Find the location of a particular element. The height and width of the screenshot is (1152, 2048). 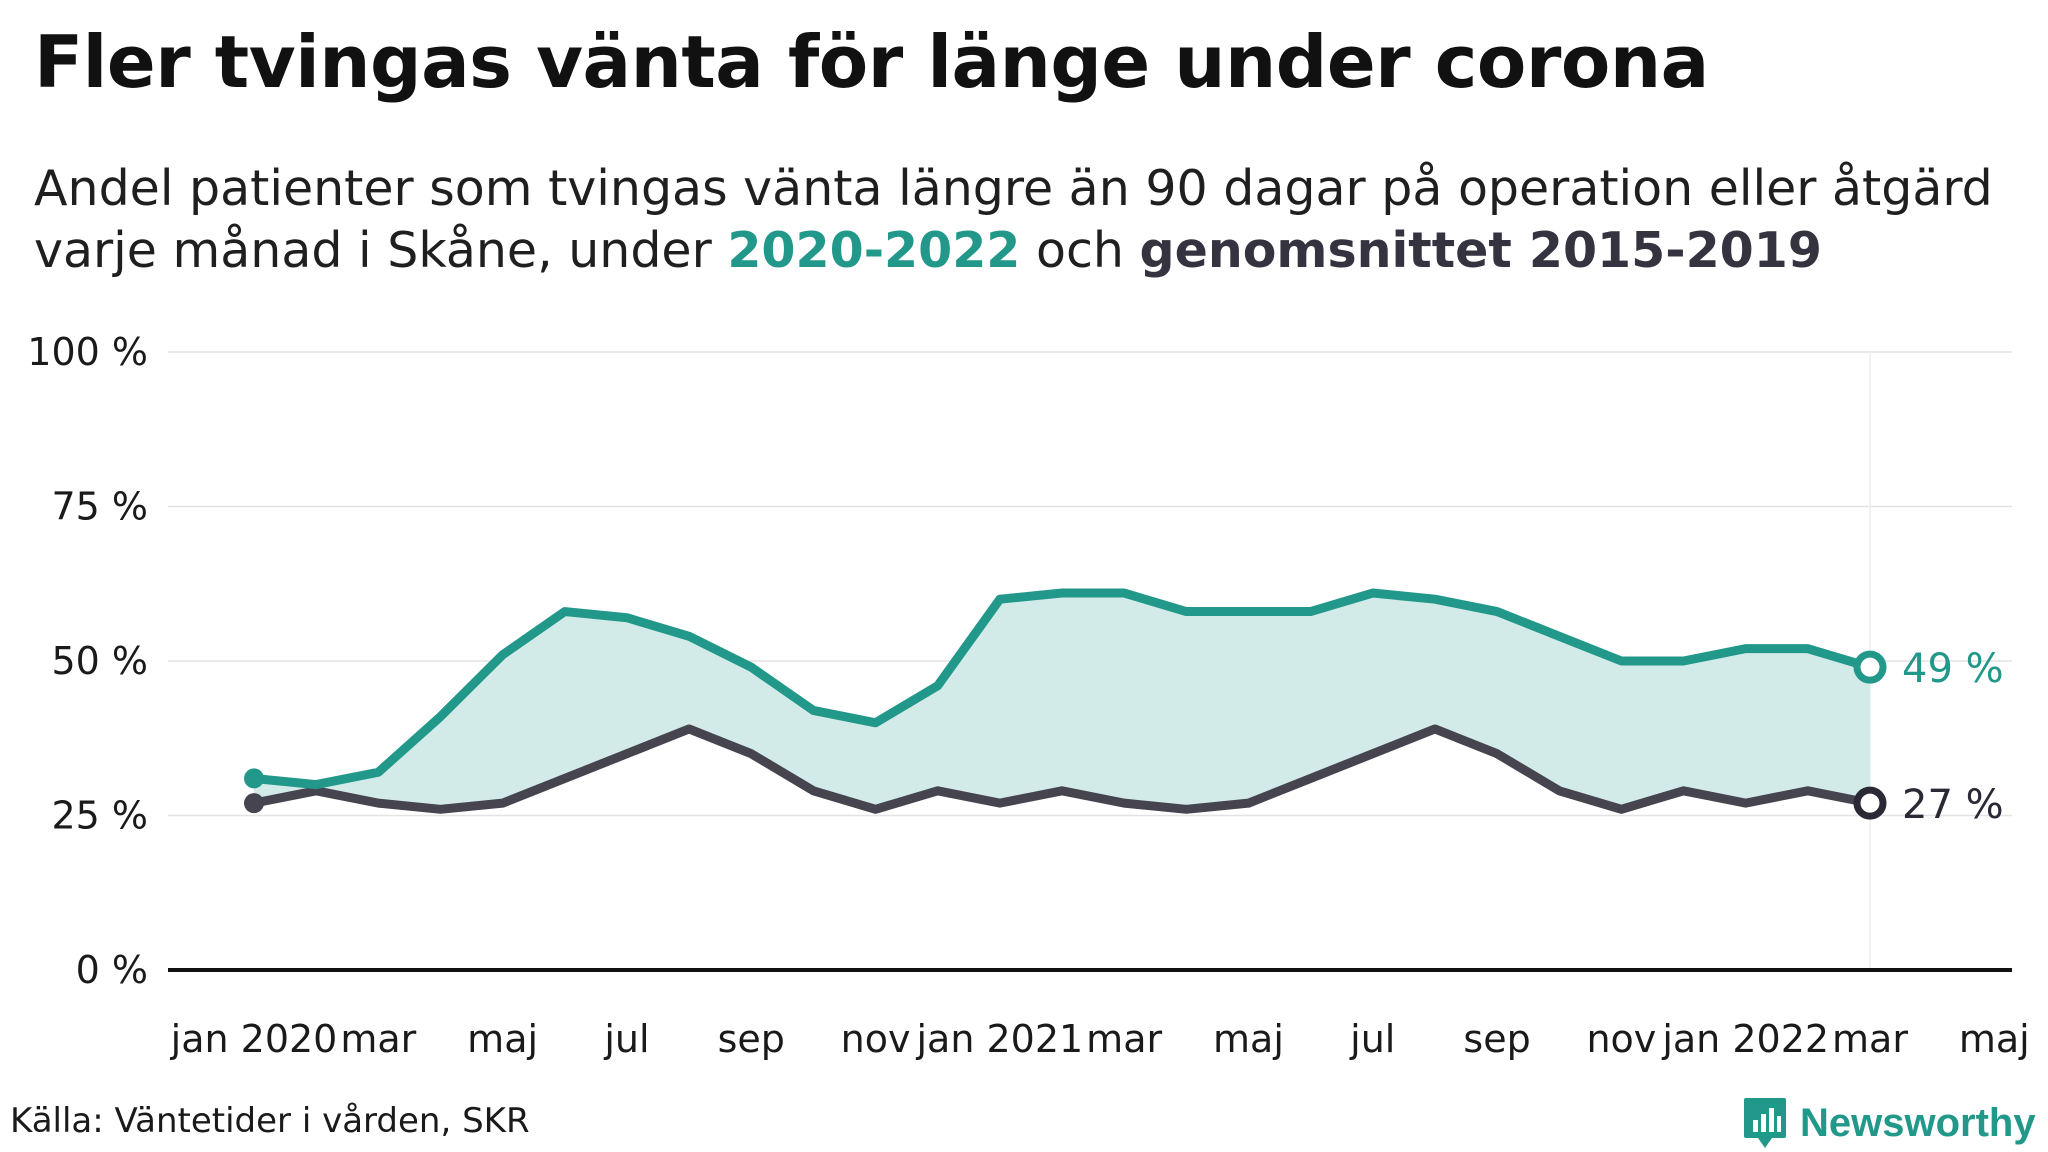

series-start-dot-average is located at coordinates (254, 803).